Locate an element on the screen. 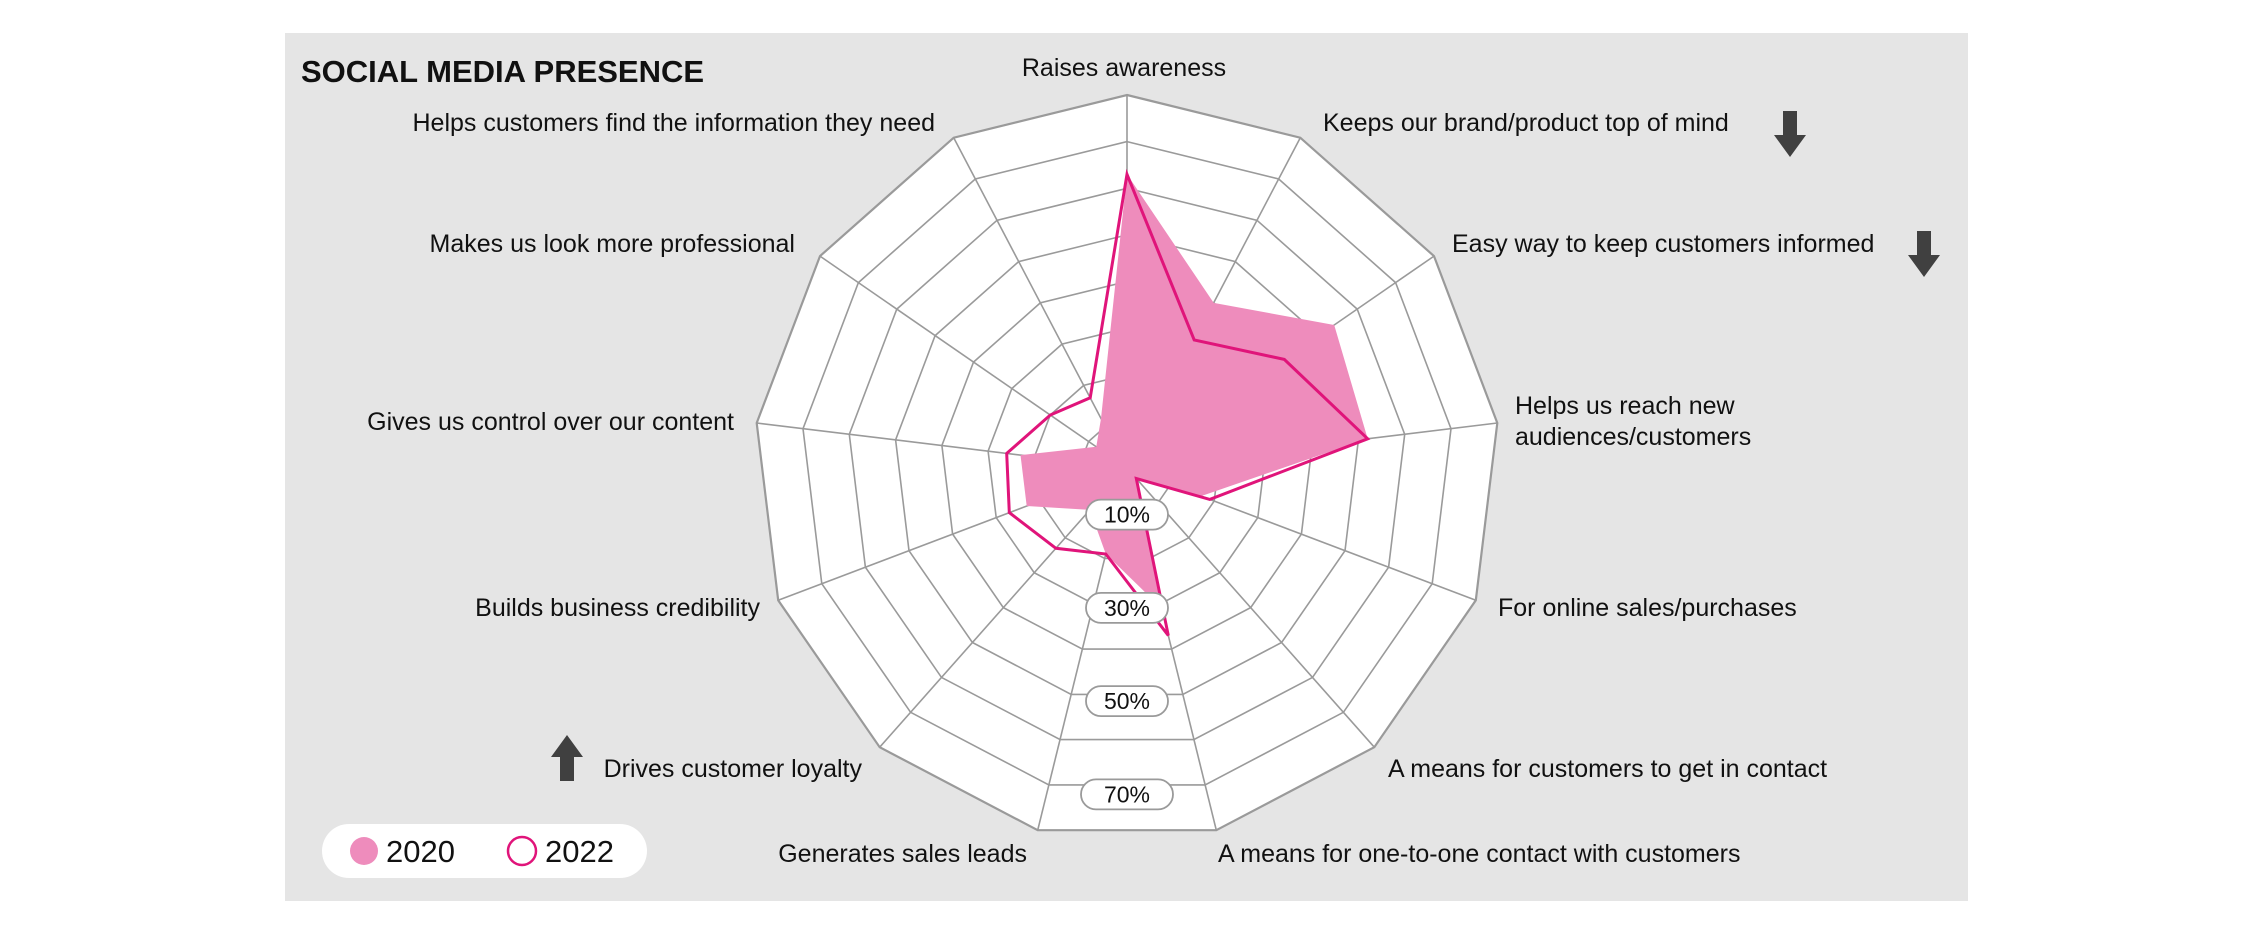 Image resolution: width=2250 pixels, height=940 pixels. axis-label: Gives us control over our content is located at coordinates (550, 422).